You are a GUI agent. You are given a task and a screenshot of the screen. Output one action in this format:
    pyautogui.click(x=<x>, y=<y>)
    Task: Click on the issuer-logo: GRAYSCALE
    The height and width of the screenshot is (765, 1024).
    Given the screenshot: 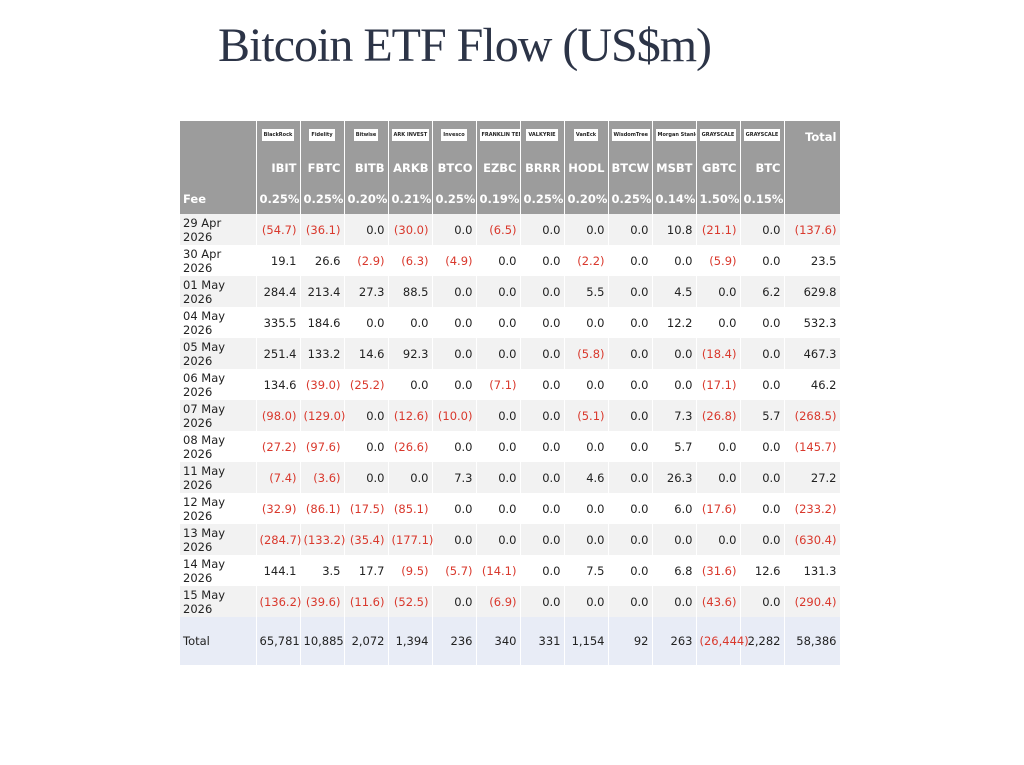 What is the action you would take?
    pyautogui.click(x=718, y=135)
    